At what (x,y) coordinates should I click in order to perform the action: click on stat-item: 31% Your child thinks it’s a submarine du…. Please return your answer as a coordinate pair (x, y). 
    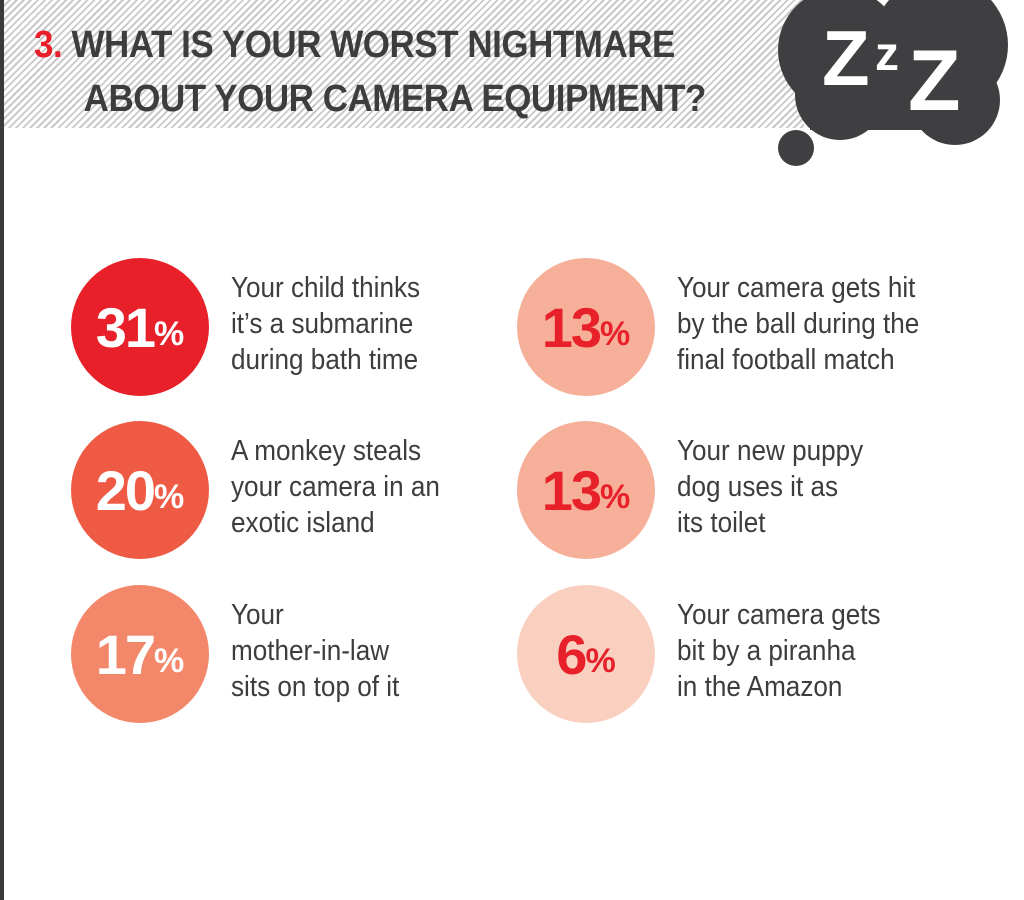
    Looking at the image, I should click on (291, 328).